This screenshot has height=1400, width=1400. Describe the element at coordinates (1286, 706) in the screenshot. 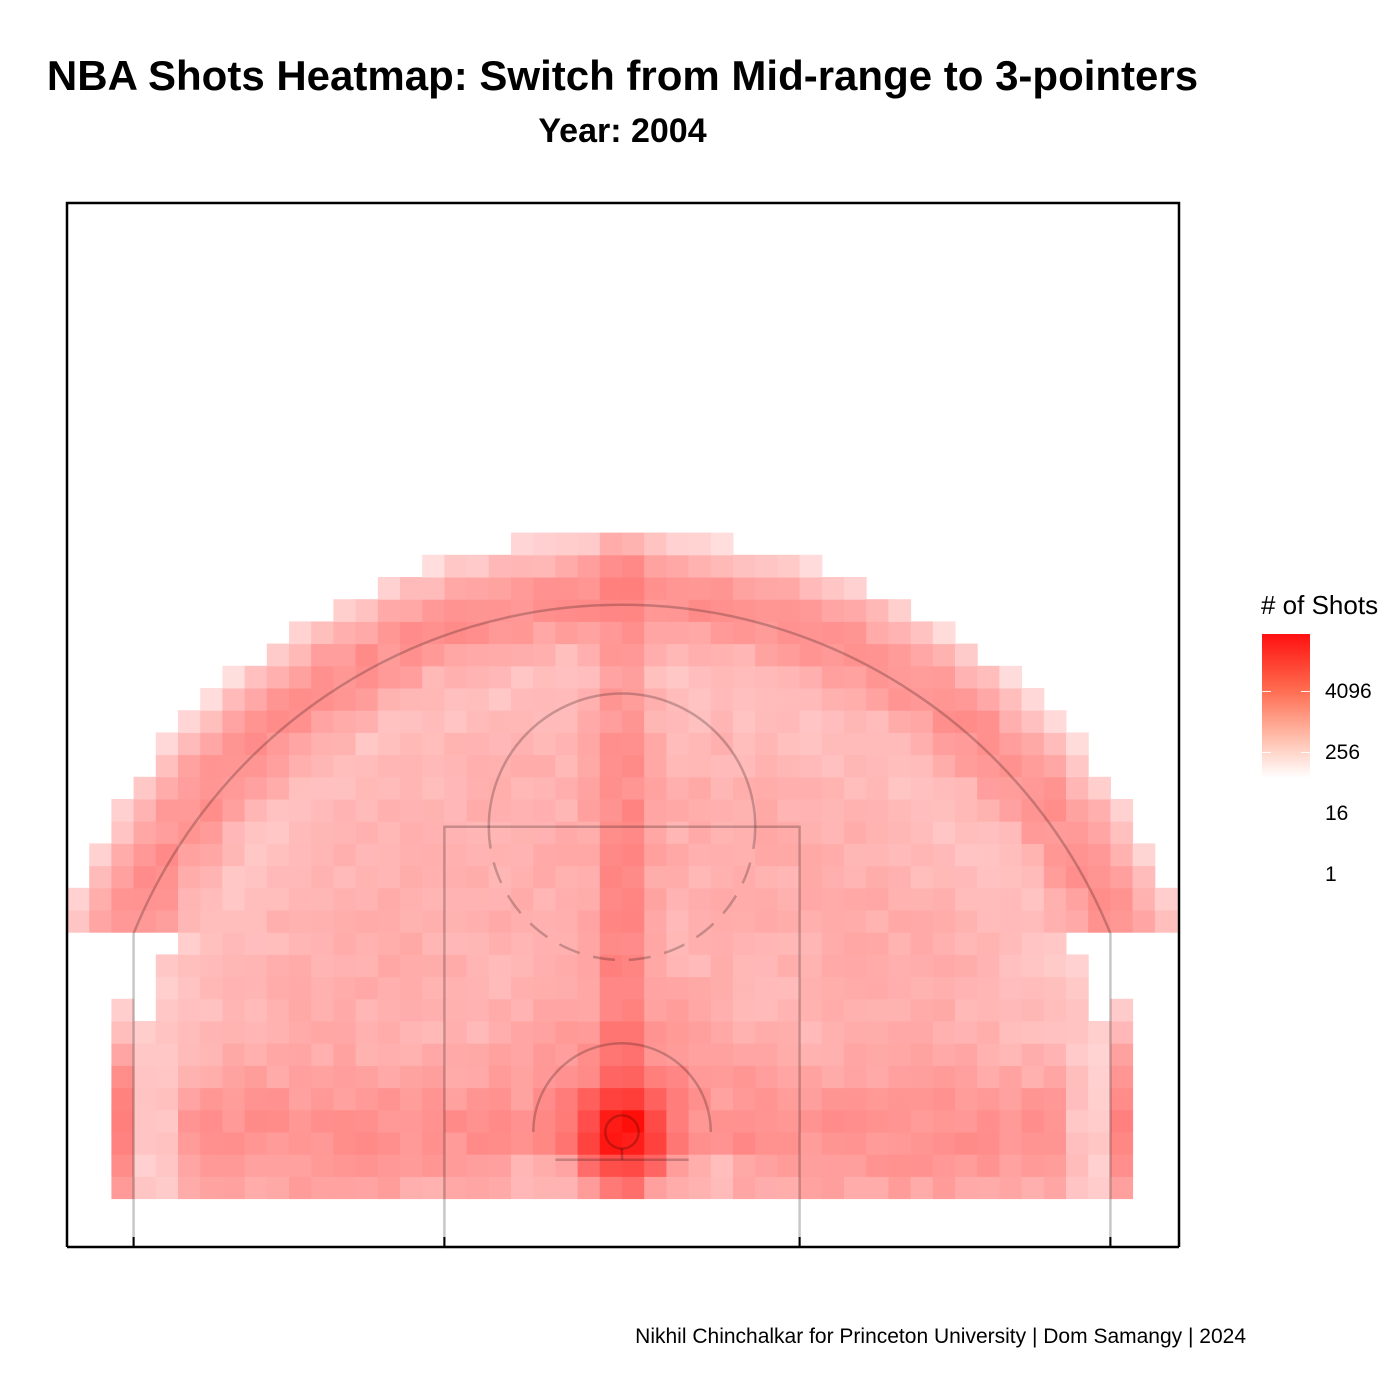

I see `legend-color-bar` at that location.